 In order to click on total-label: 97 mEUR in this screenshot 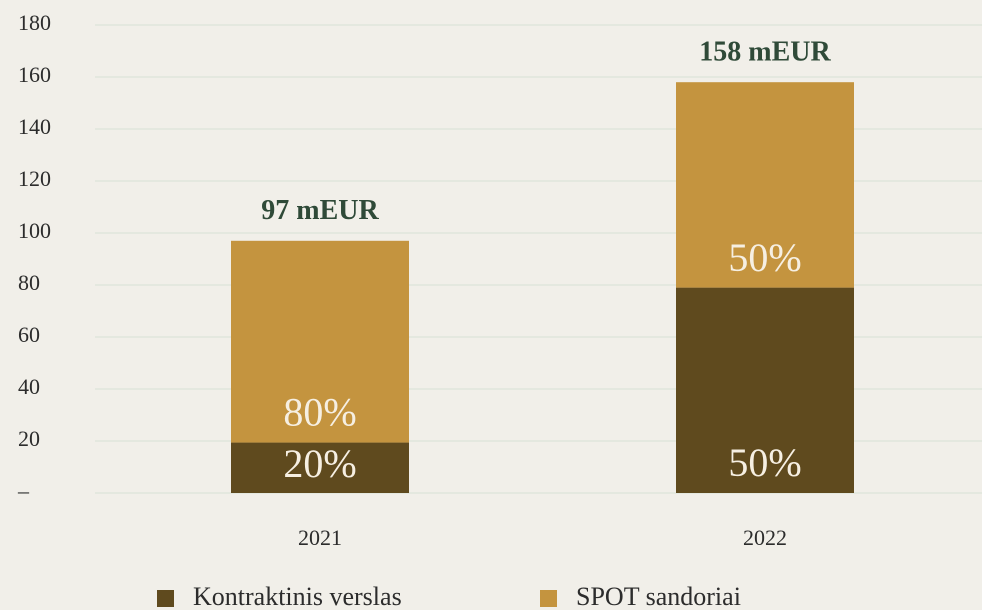, I will do `click(320, 210)`.